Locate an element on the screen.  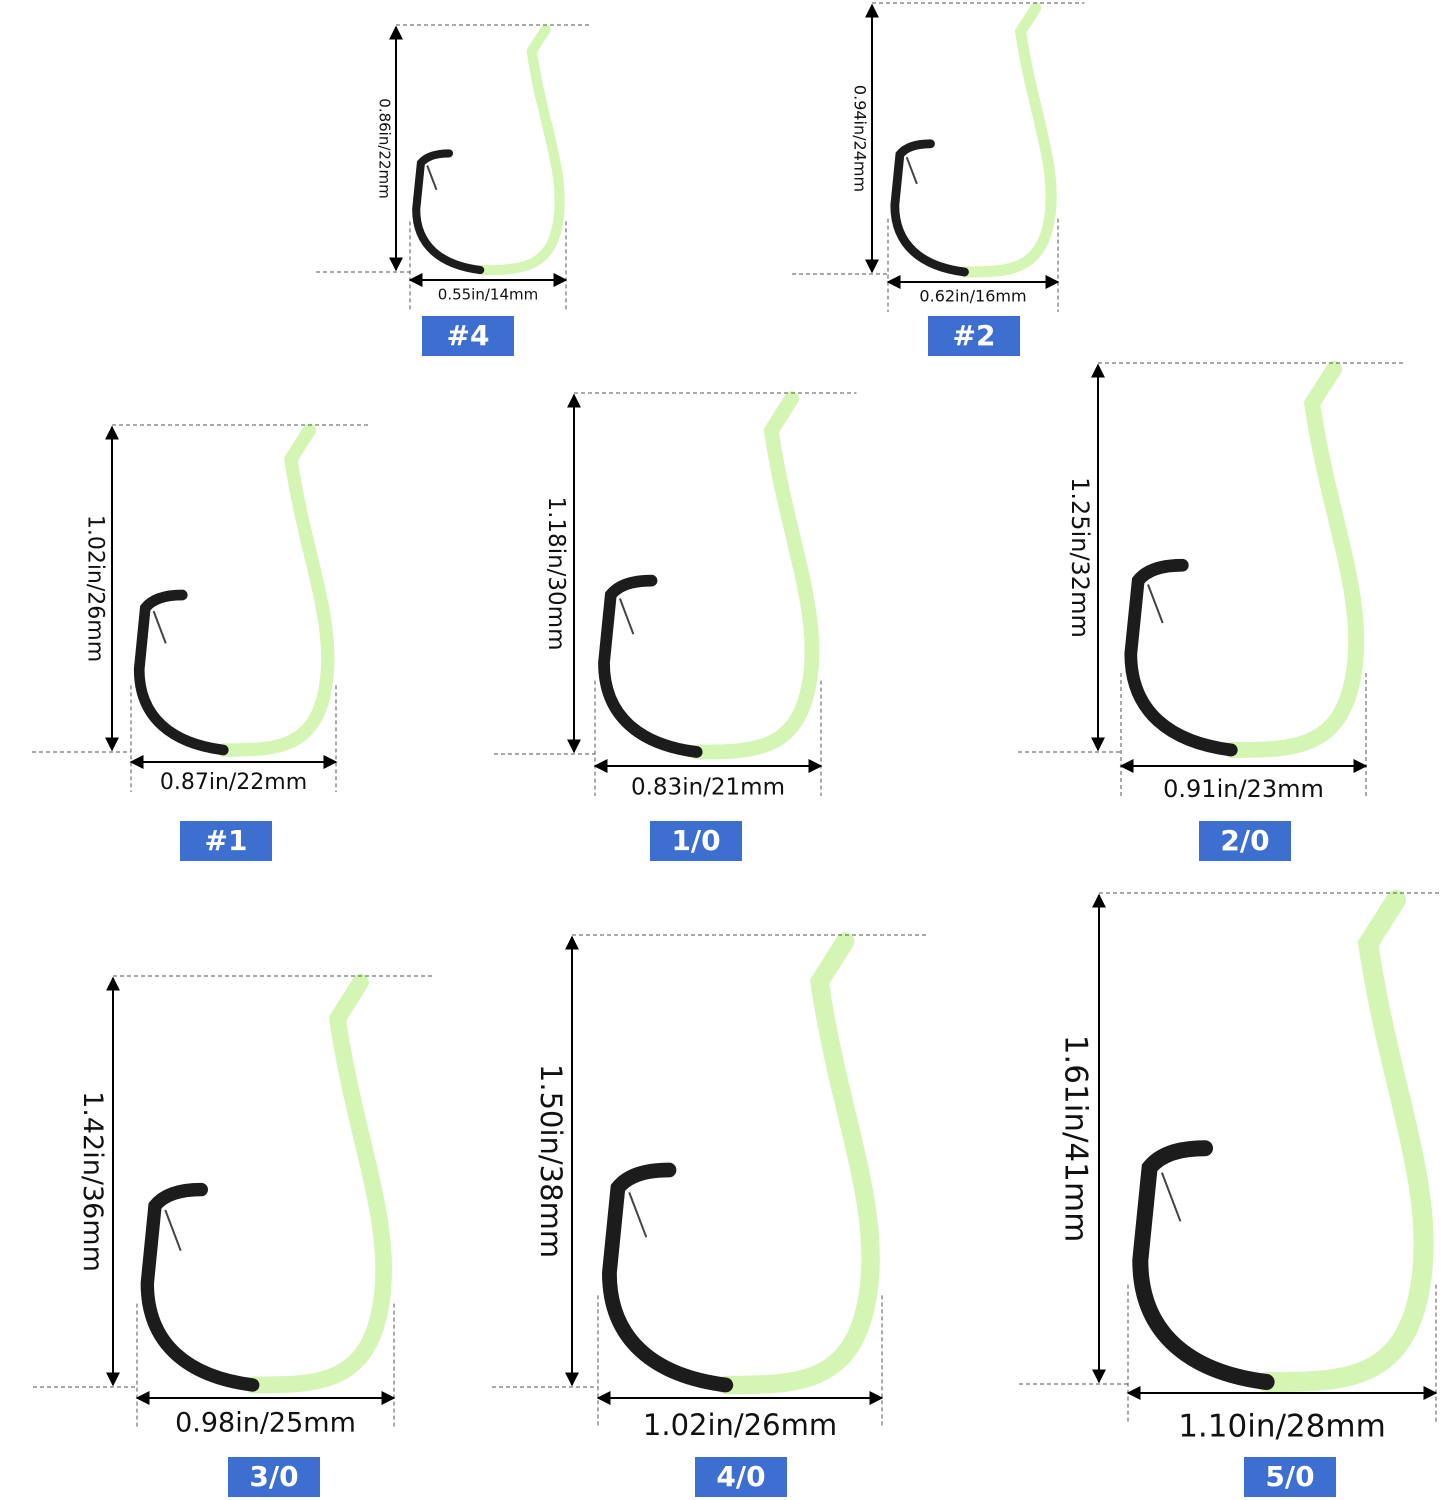
hook-item: 1.50in/38mm 1.02in/26mm 4/0 is located at coordinates (709, 1214).